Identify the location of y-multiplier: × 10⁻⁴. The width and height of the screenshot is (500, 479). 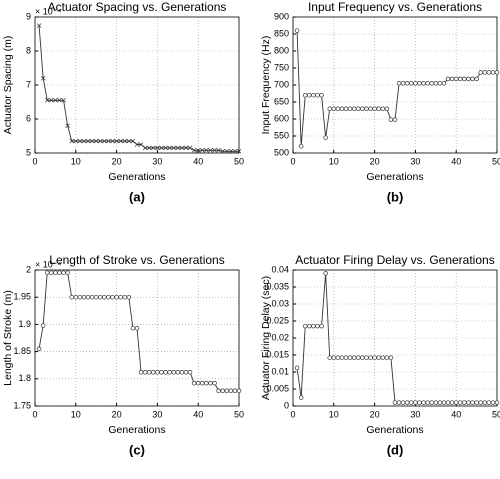
(48, 264).